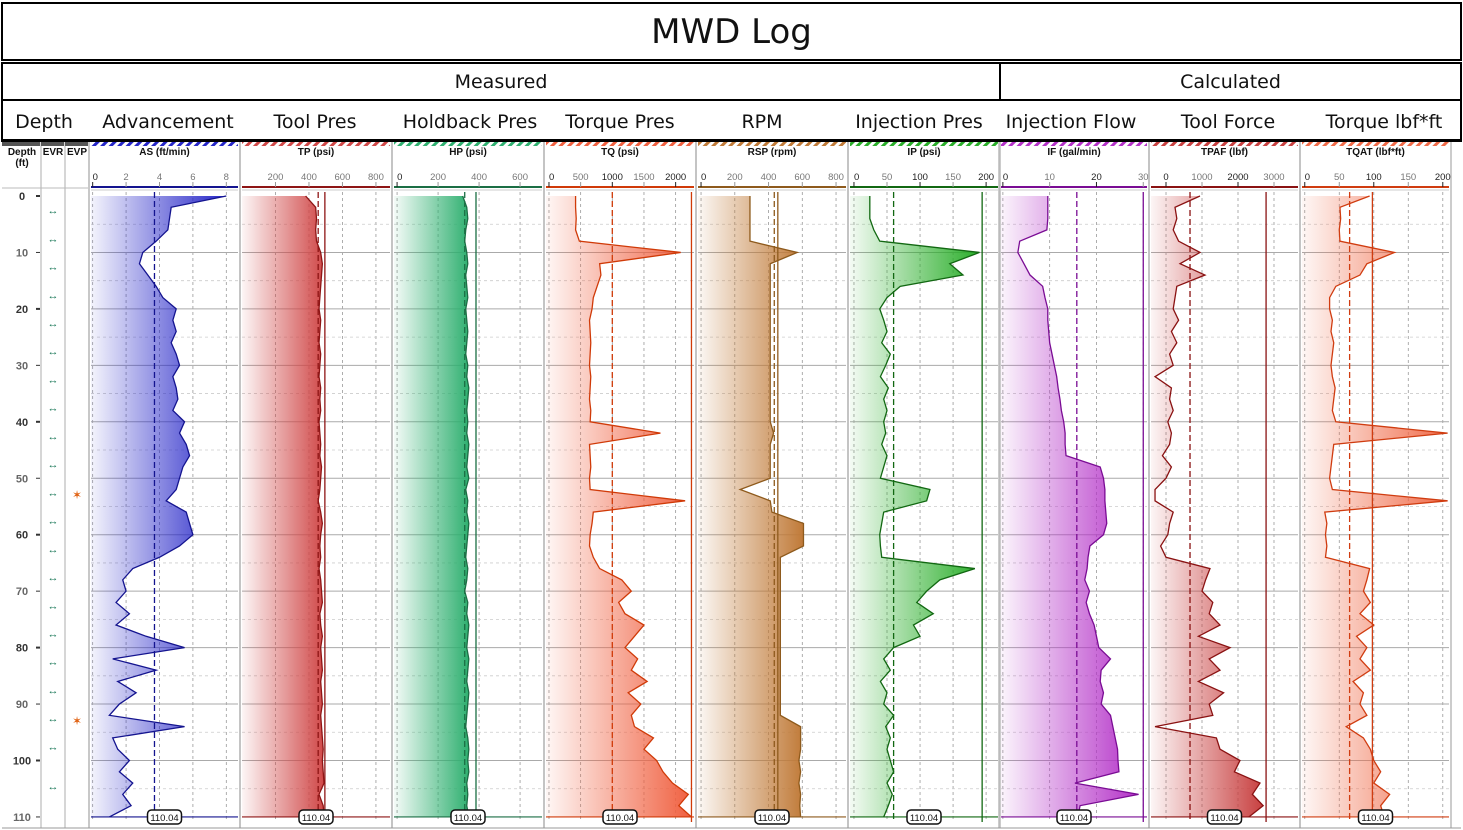 This screenshot has height=830, width=1463. I want to click on track-name-holdback-pres: Holdback Pres, so click(470, 122).